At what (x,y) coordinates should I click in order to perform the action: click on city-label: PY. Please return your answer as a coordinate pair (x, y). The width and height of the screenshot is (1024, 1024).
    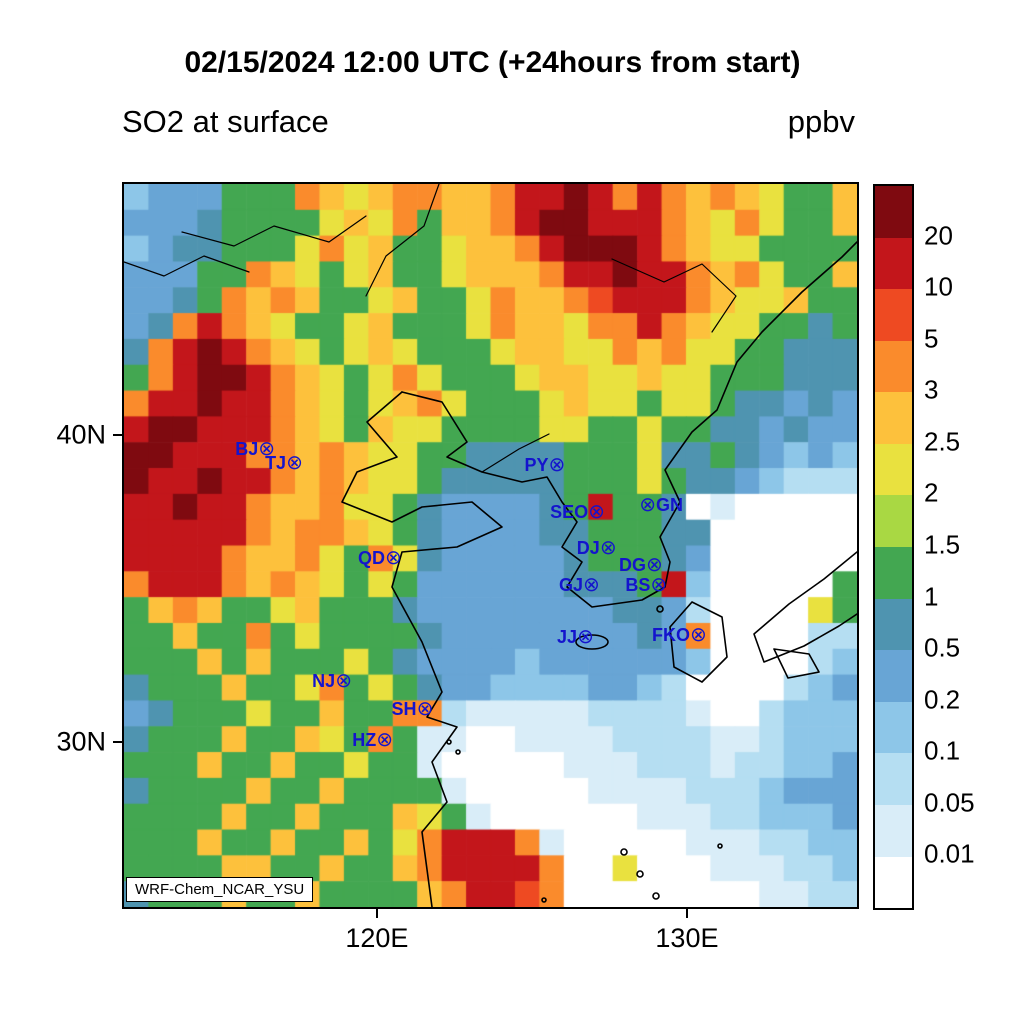
    Looking at the image, I should click on (536, 465).